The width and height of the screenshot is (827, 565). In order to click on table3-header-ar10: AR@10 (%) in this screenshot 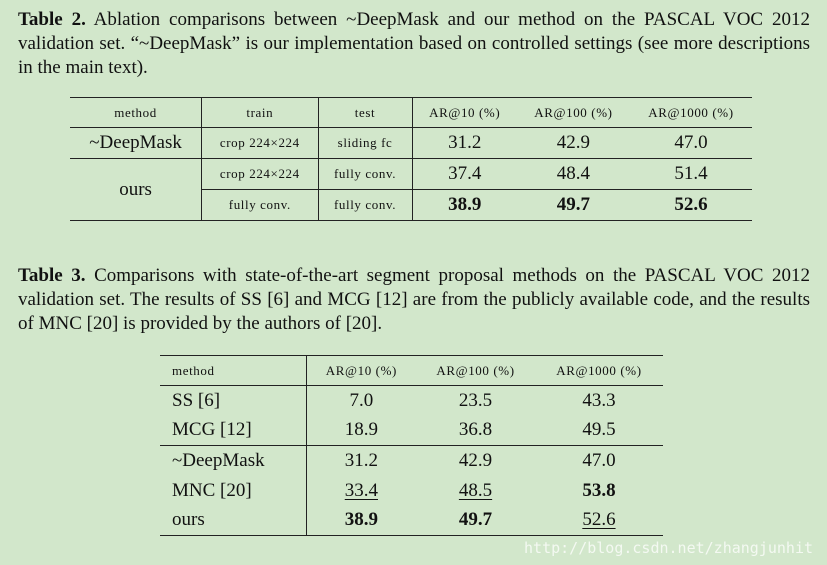, I will do `click(361, 370)`.